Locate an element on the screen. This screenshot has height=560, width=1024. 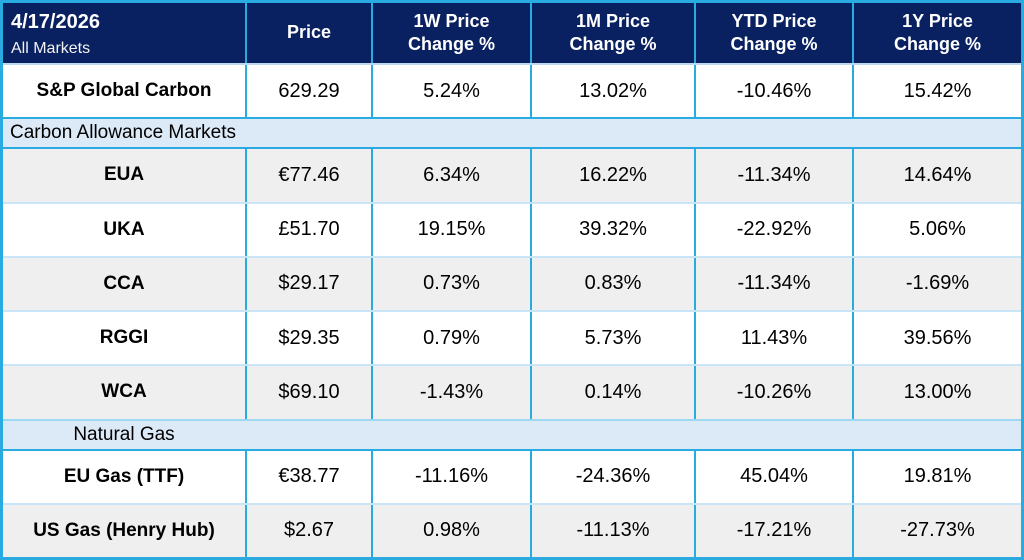
header-date-cell: 4/17/2026 All Markets is located at coordinates (124, 33).